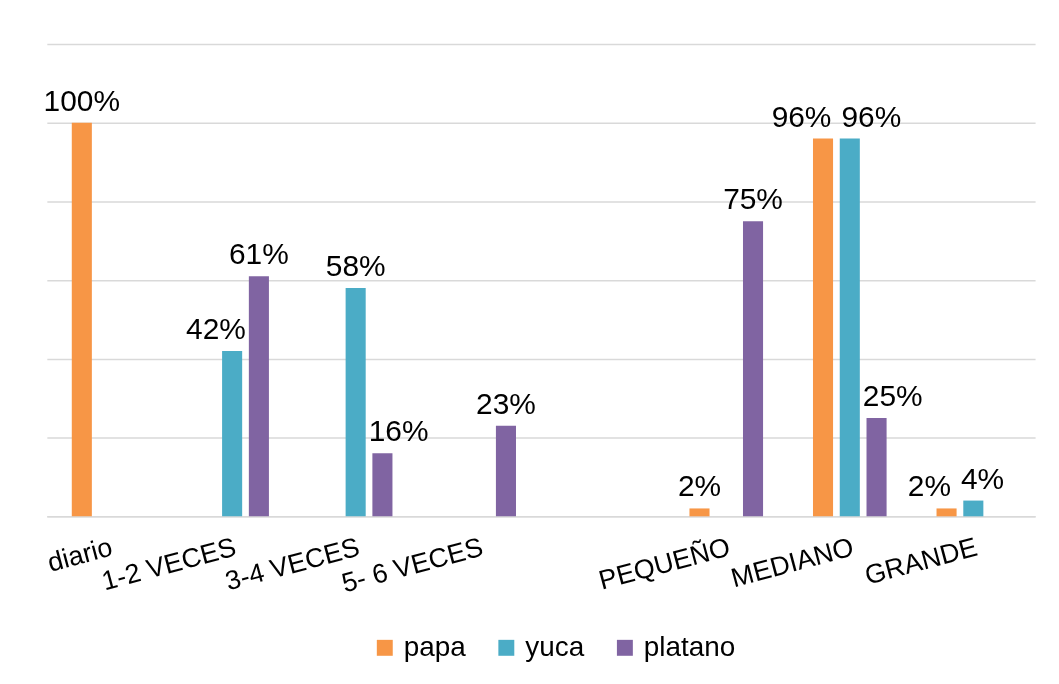 The width and height of the screenshot is (1059, 684). What do you see at coordinates (555, 646) in the screenshot?
I see `legend-label: yuca` at bounding box center [555, 646].